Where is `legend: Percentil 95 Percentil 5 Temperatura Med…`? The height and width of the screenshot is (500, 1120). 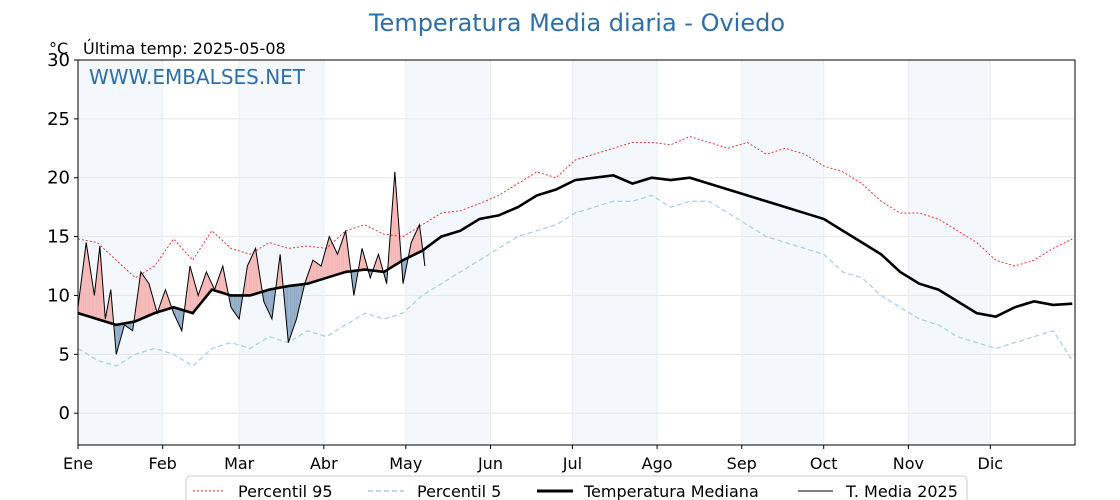 legend: Percentil 95 Percentil 5 Temperatura Med… is located at coordinates (576, 487).